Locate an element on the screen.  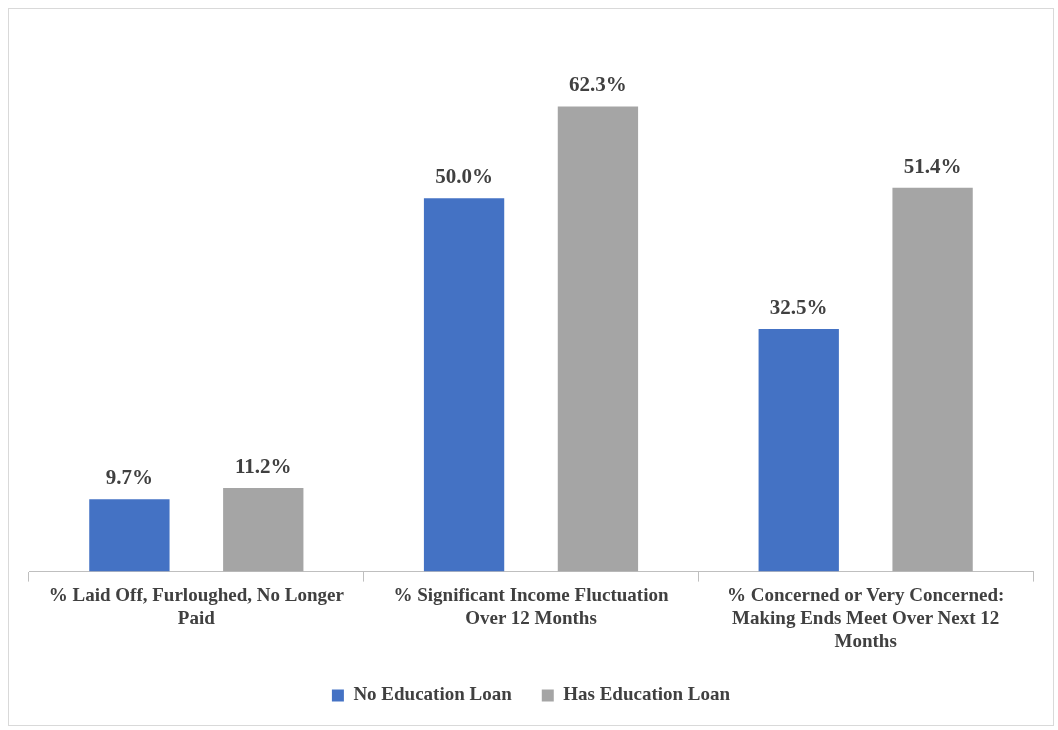
data-label: 11.2% is located at coordinates (263, 465).